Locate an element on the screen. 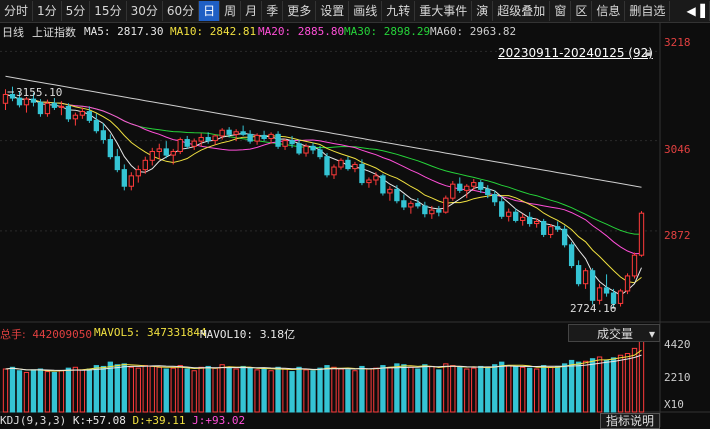 The height and width of the screenshot is (429, 710). kdj-k-label: K: is located at coordinates (79, 420).